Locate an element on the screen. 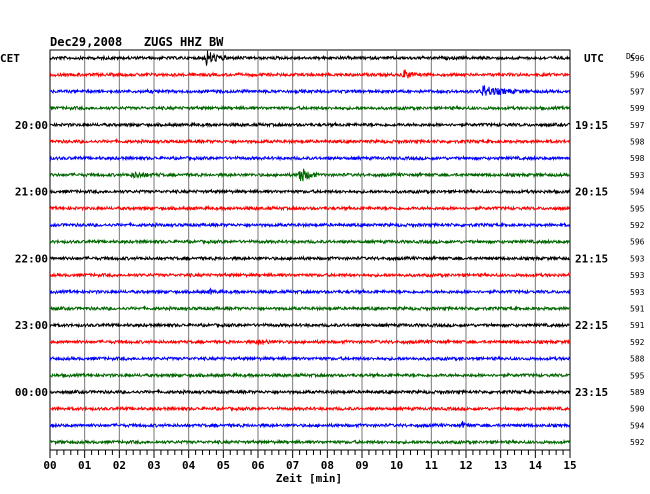 Image resolution: width=650 pixels, height=494 pixels. left-hour-label: 21:00 is located at coordinates (31, 192).